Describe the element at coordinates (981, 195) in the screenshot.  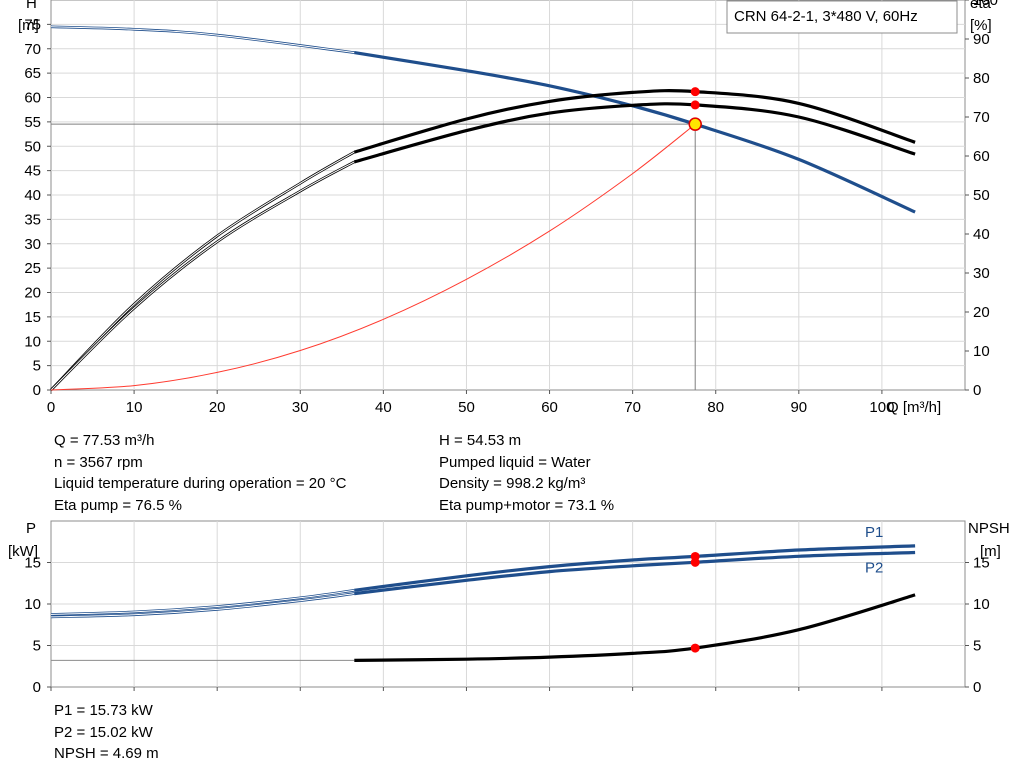
I see `panel1-right-tick-label: 50` at that location.